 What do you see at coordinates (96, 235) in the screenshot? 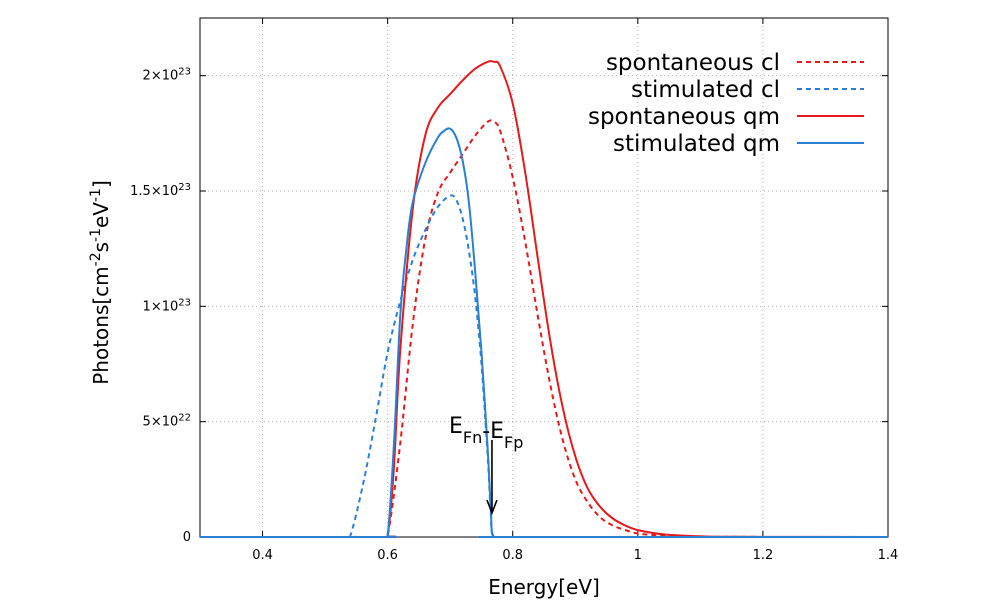
I see `y-axis-title-exp-2: -1` at bounding box center [96, 235].